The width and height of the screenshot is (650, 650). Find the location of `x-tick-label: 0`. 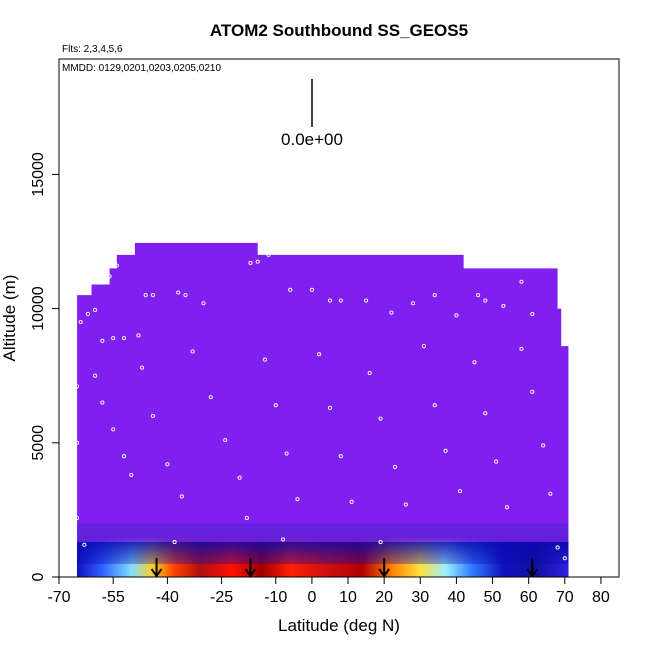

x-tick-label: 0 is located at coordinates (311, 597).